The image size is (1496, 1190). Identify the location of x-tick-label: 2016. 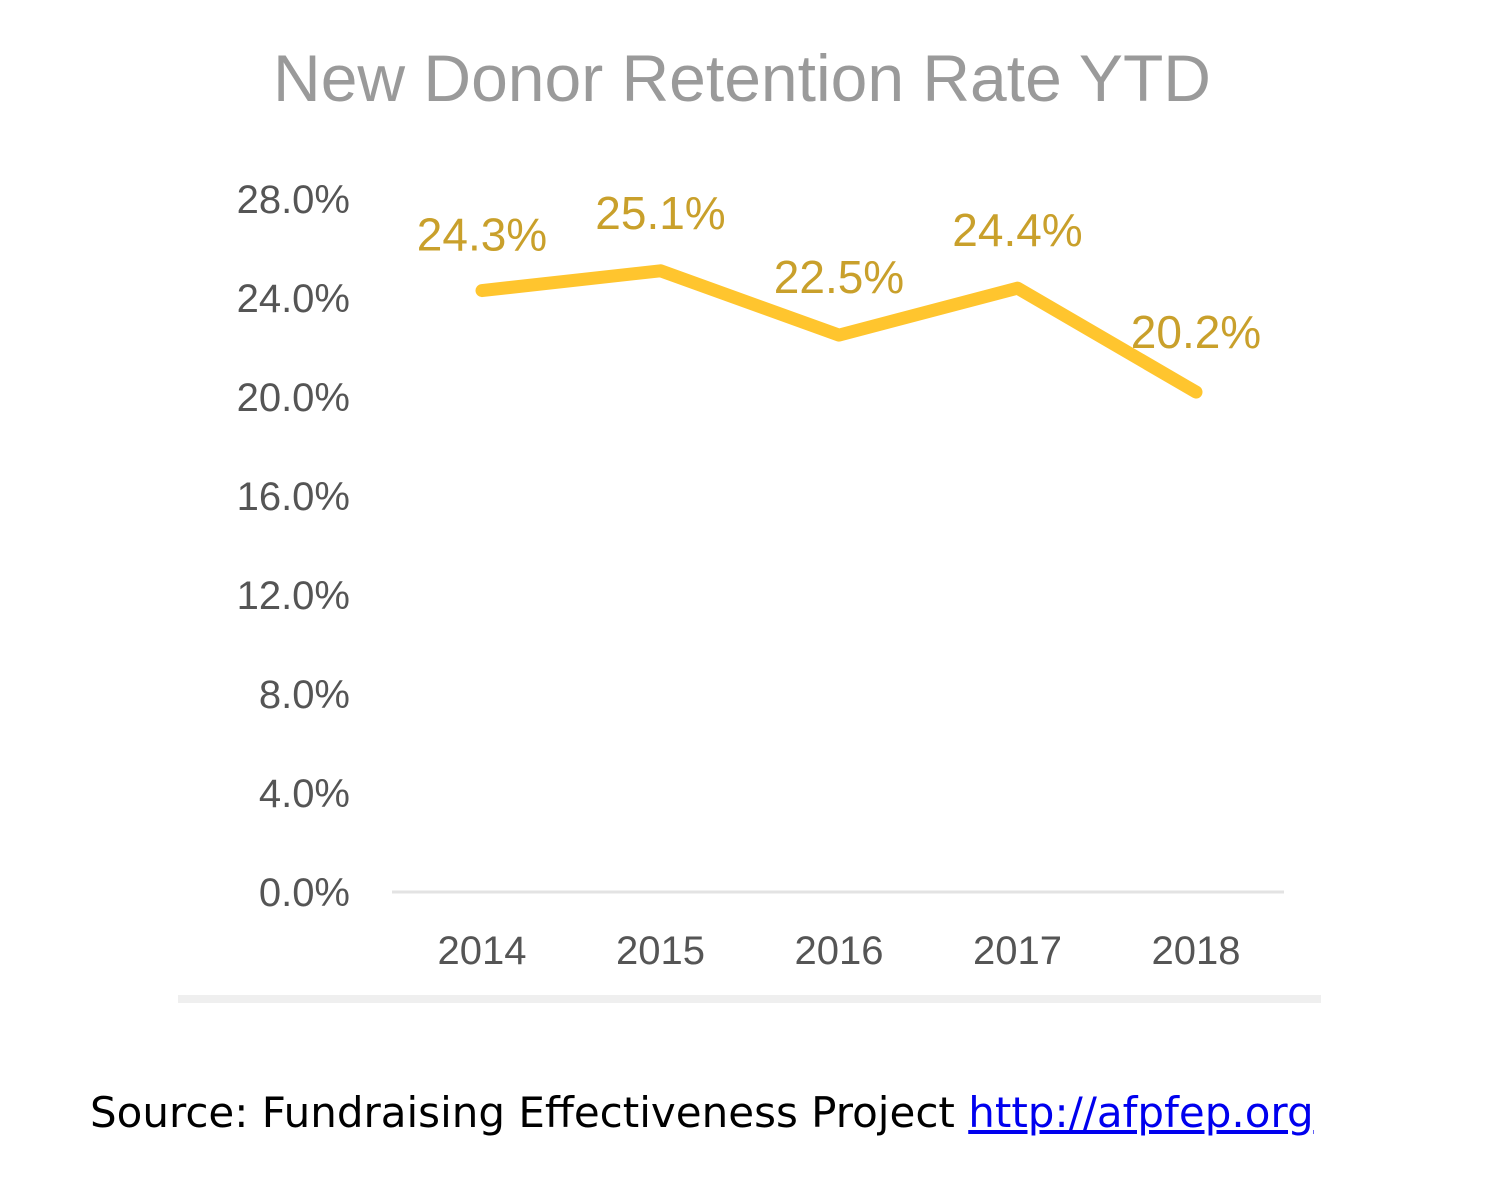
(839, 951).